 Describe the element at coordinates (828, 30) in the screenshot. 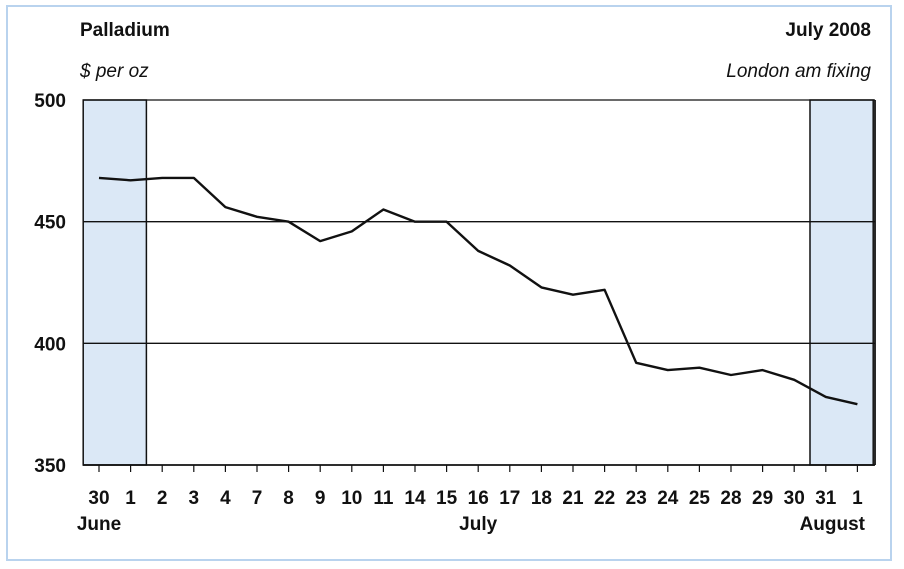

I see `chart-date: July 2008` at that location.